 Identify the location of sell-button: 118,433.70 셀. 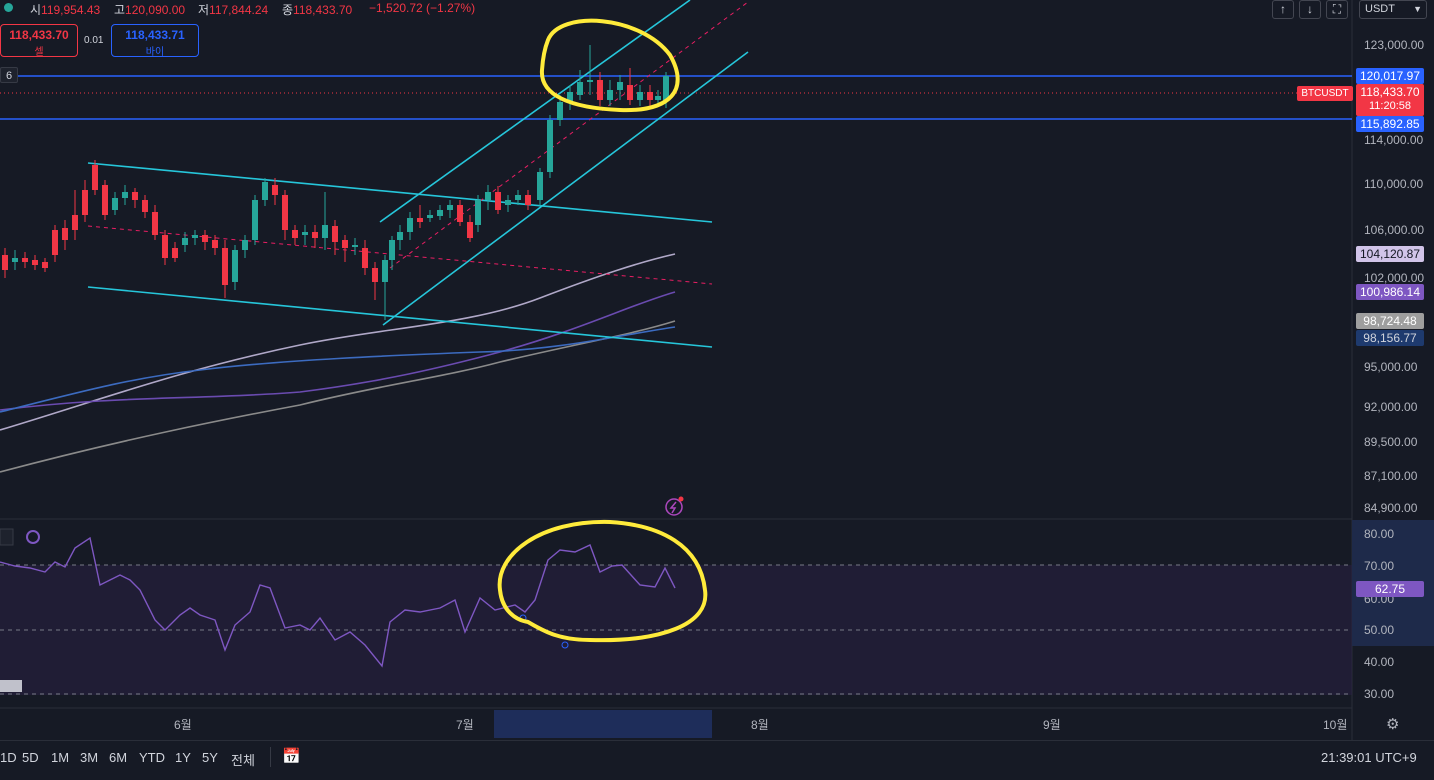
(39, 41).